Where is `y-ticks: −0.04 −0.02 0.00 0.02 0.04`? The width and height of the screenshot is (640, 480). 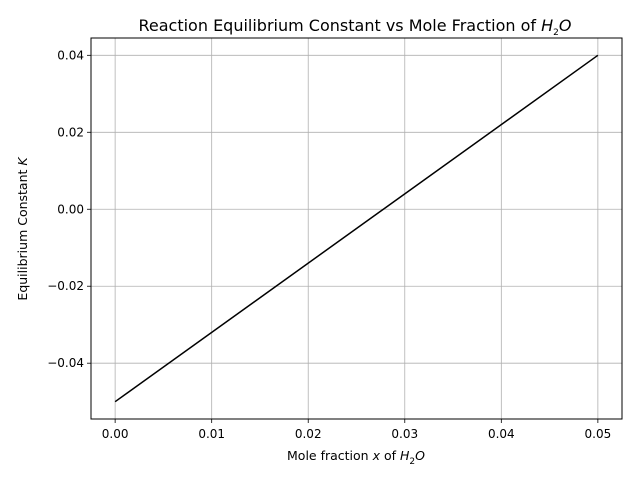
y-ticks: −0.04 −0.02 0.00 0.02 0.04 is located at coordinates (69, 209).